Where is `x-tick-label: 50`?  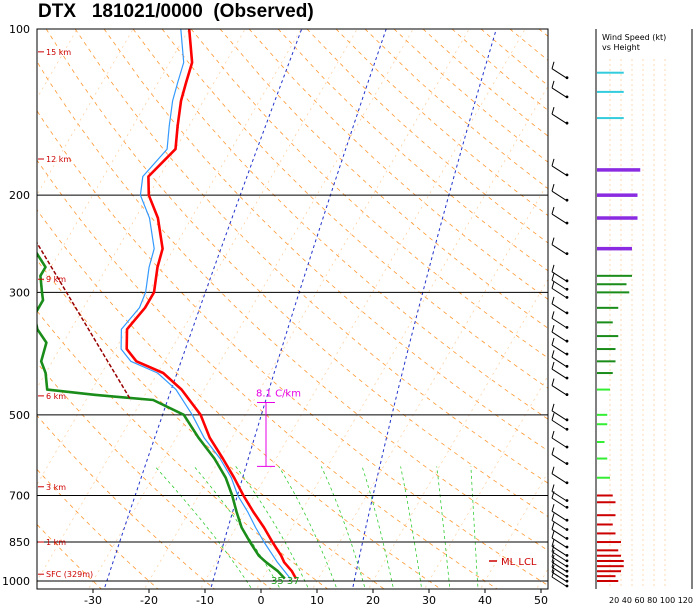
x-tick-label: 50 is located at coordinates (541, 600).